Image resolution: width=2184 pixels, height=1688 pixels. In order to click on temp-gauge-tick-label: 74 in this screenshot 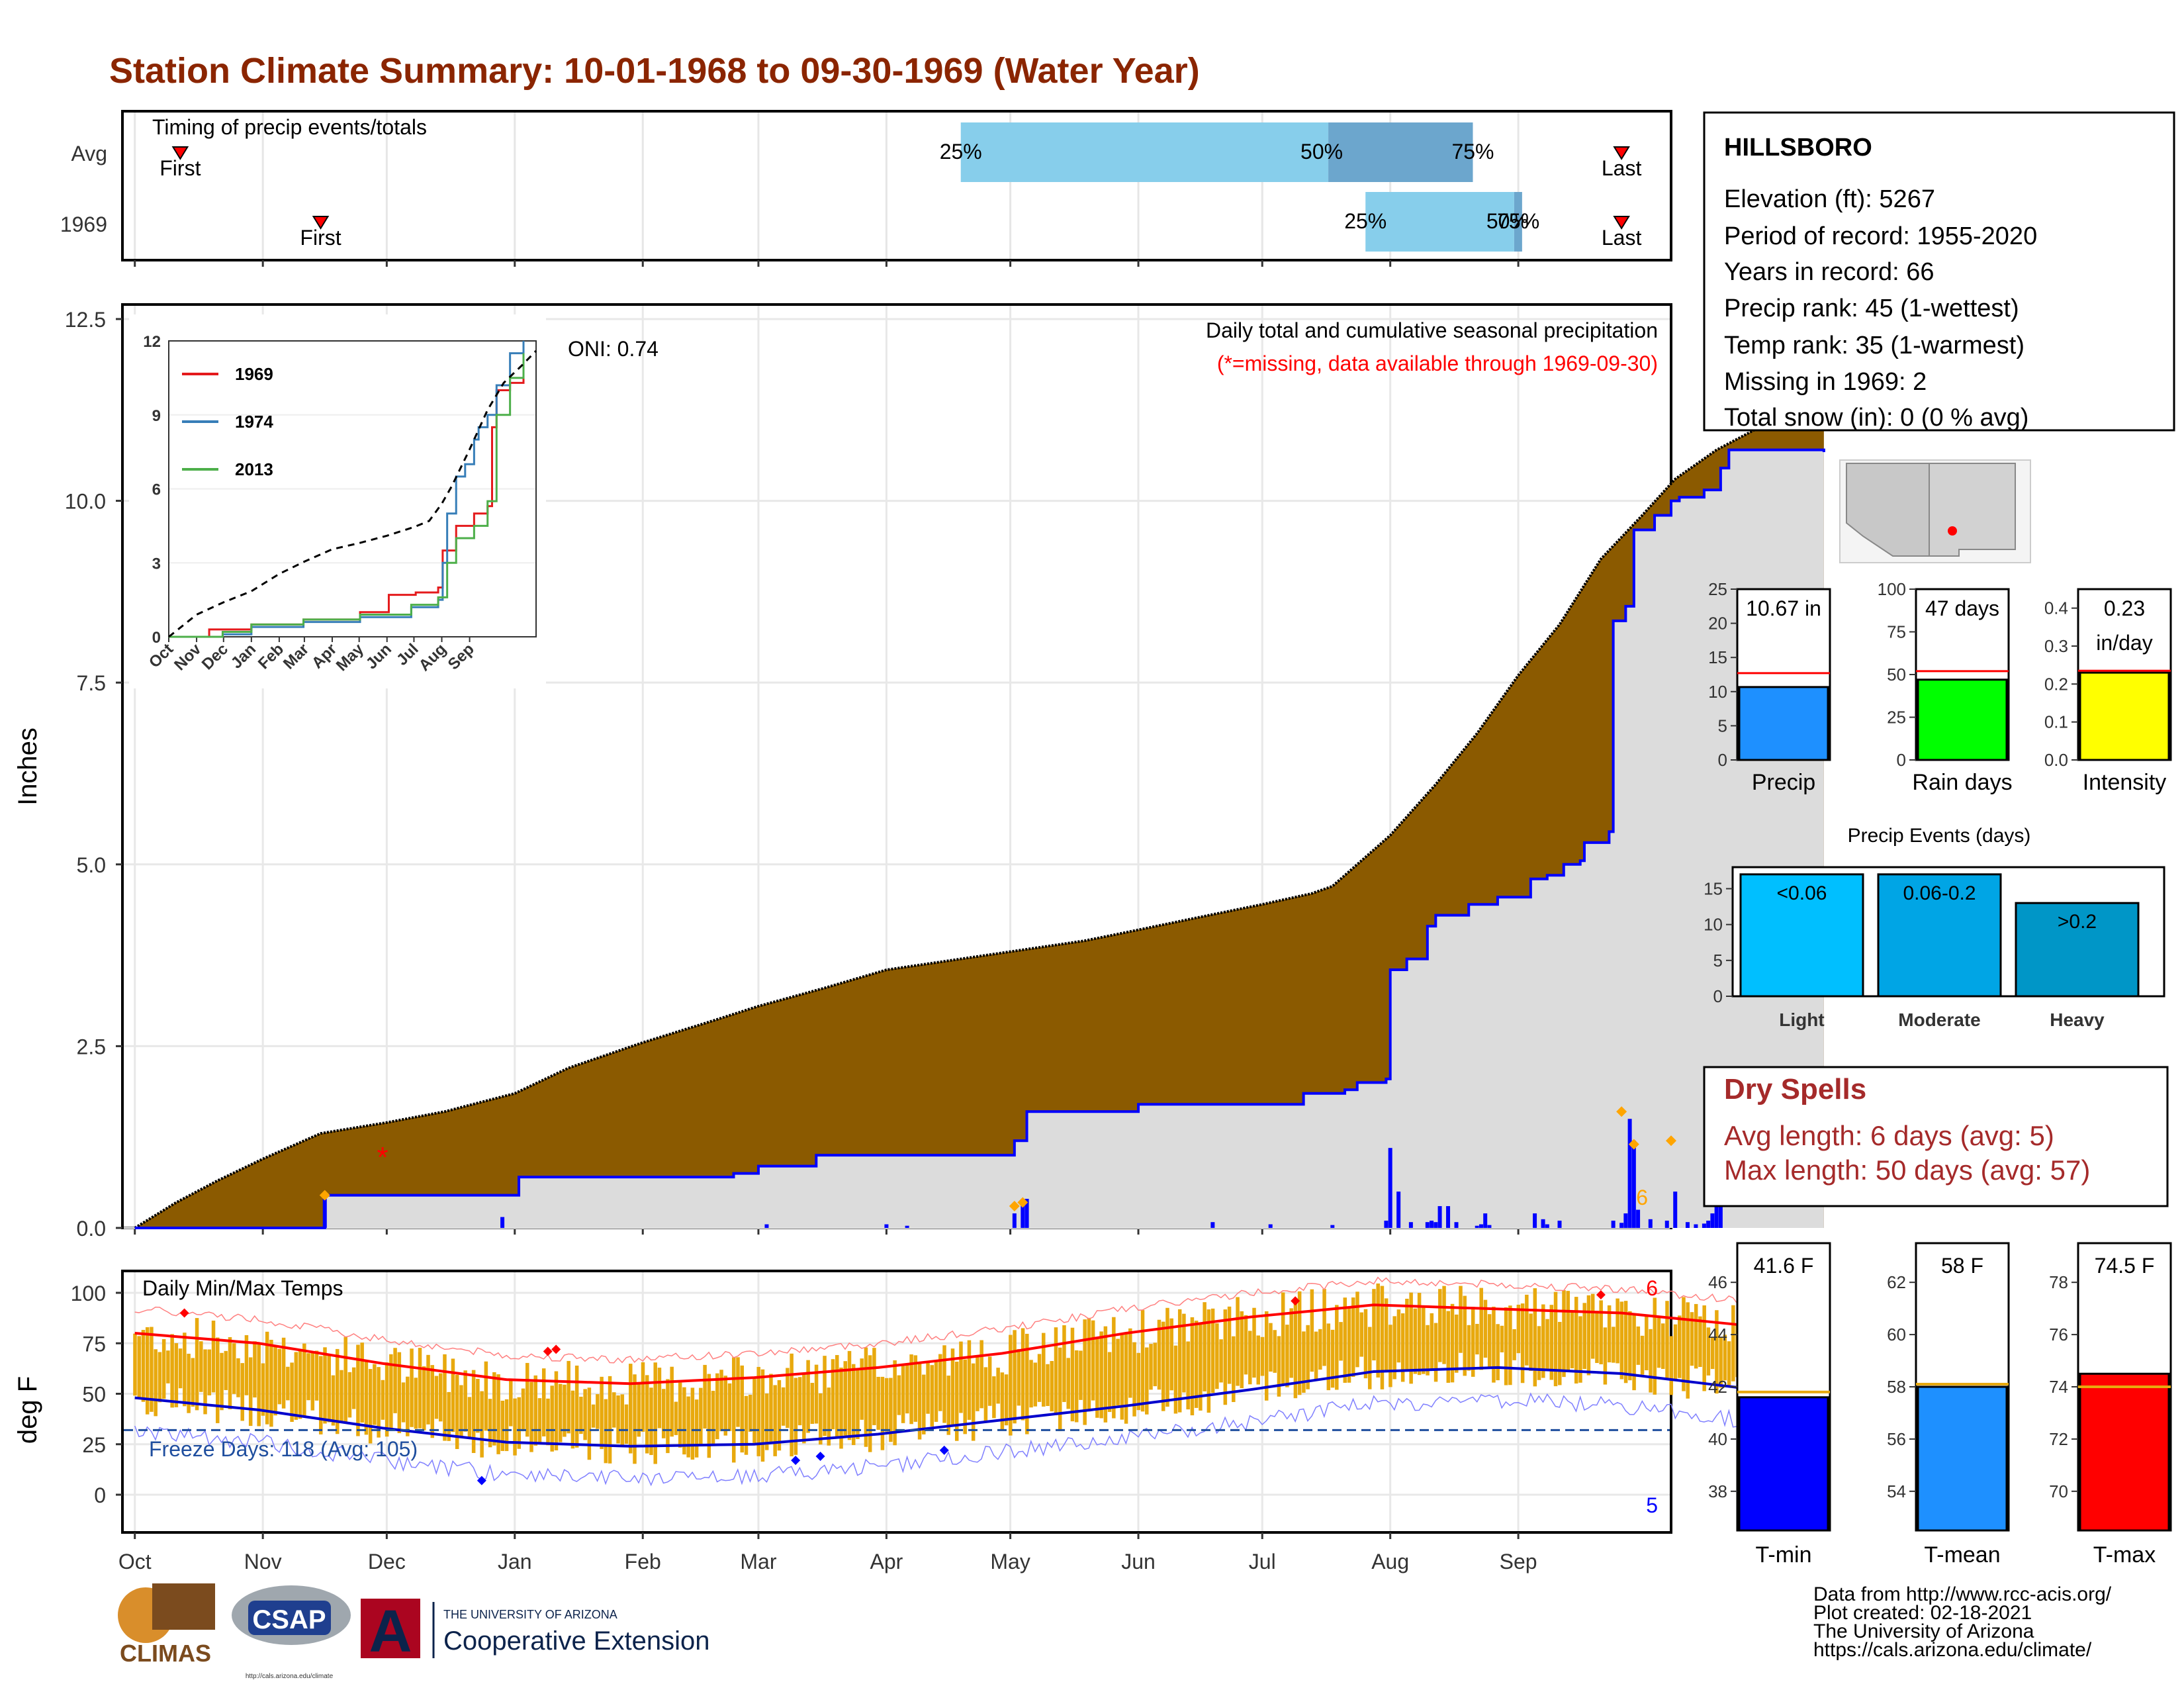, I will do `click(2058, 1387)`.